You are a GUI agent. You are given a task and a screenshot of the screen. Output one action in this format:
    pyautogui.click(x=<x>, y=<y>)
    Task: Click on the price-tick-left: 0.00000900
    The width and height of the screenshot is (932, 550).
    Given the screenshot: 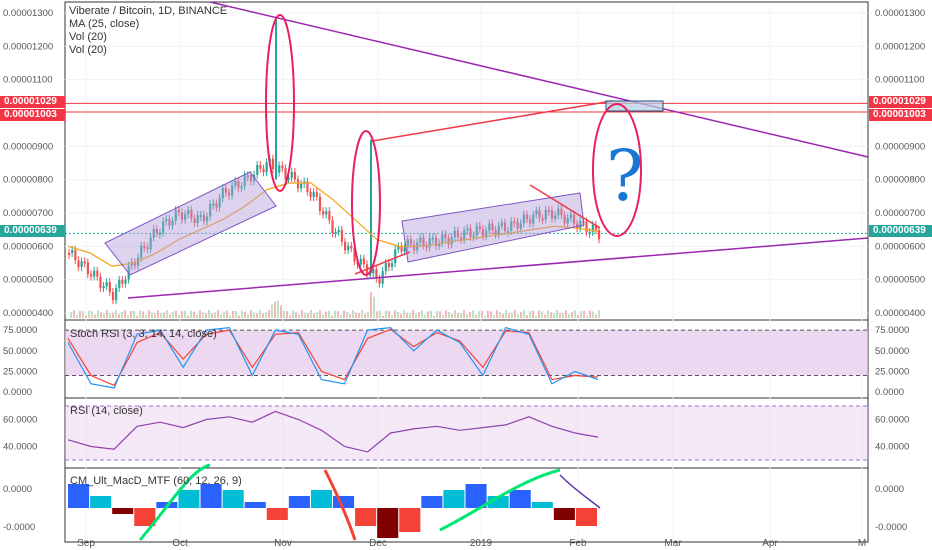 What is the action you would take?
    pyautogui.click(x=28, y=146)
    